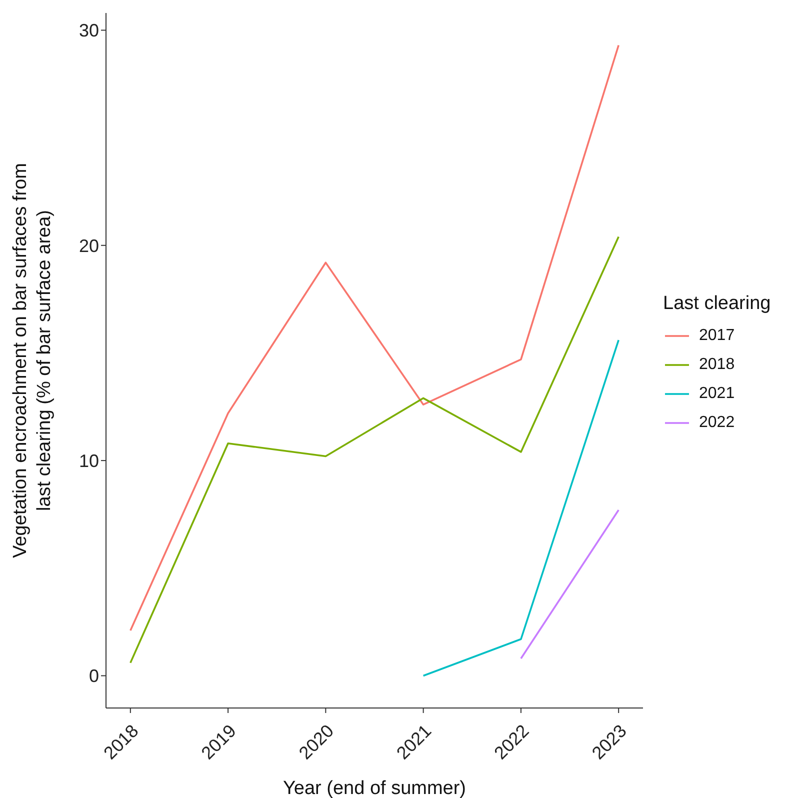 This screenshot has width=795, height=798. What do you see at coordinates (88, 460) in the screenshot?
I see `y-tick-label: 10` at bounding box center [88, 460].